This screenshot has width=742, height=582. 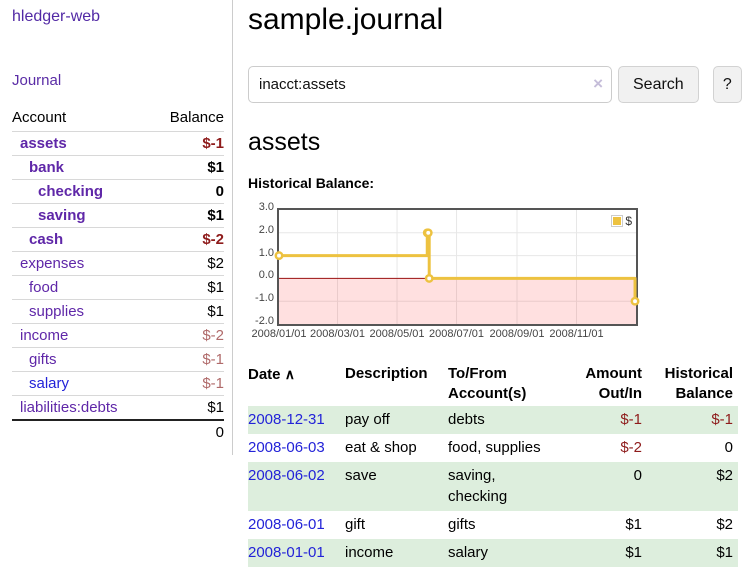 What do you see at coordinates (346, 19) in the screenshot?
I see `page-title: sample.journal` at bounding box center [346, 19].